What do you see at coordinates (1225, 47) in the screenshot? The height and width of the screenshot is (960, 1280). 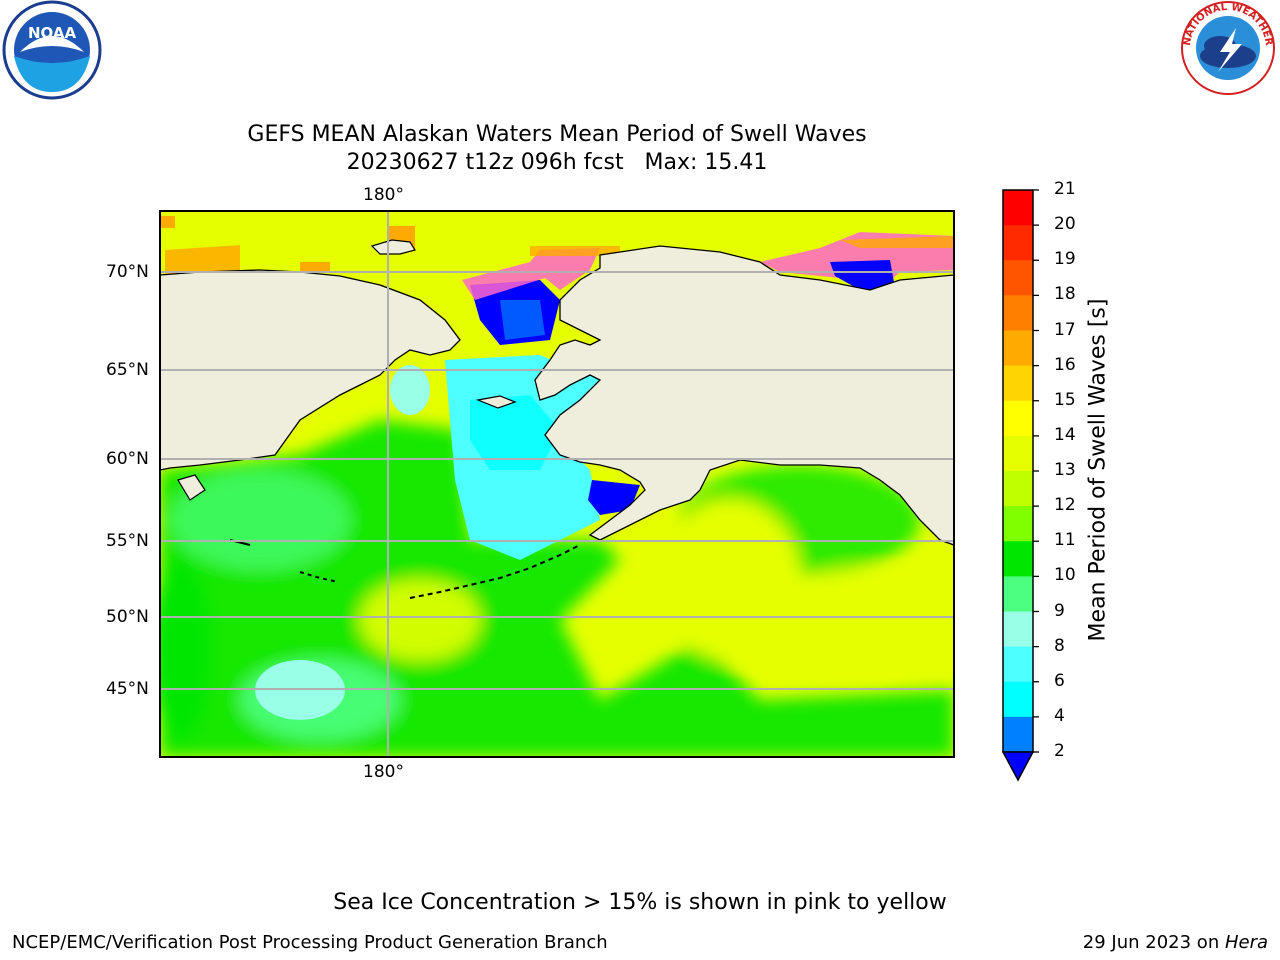 I see `nws-logo: NATIONAL WEATHER SERVICE` at bounding box center [1225, 47].